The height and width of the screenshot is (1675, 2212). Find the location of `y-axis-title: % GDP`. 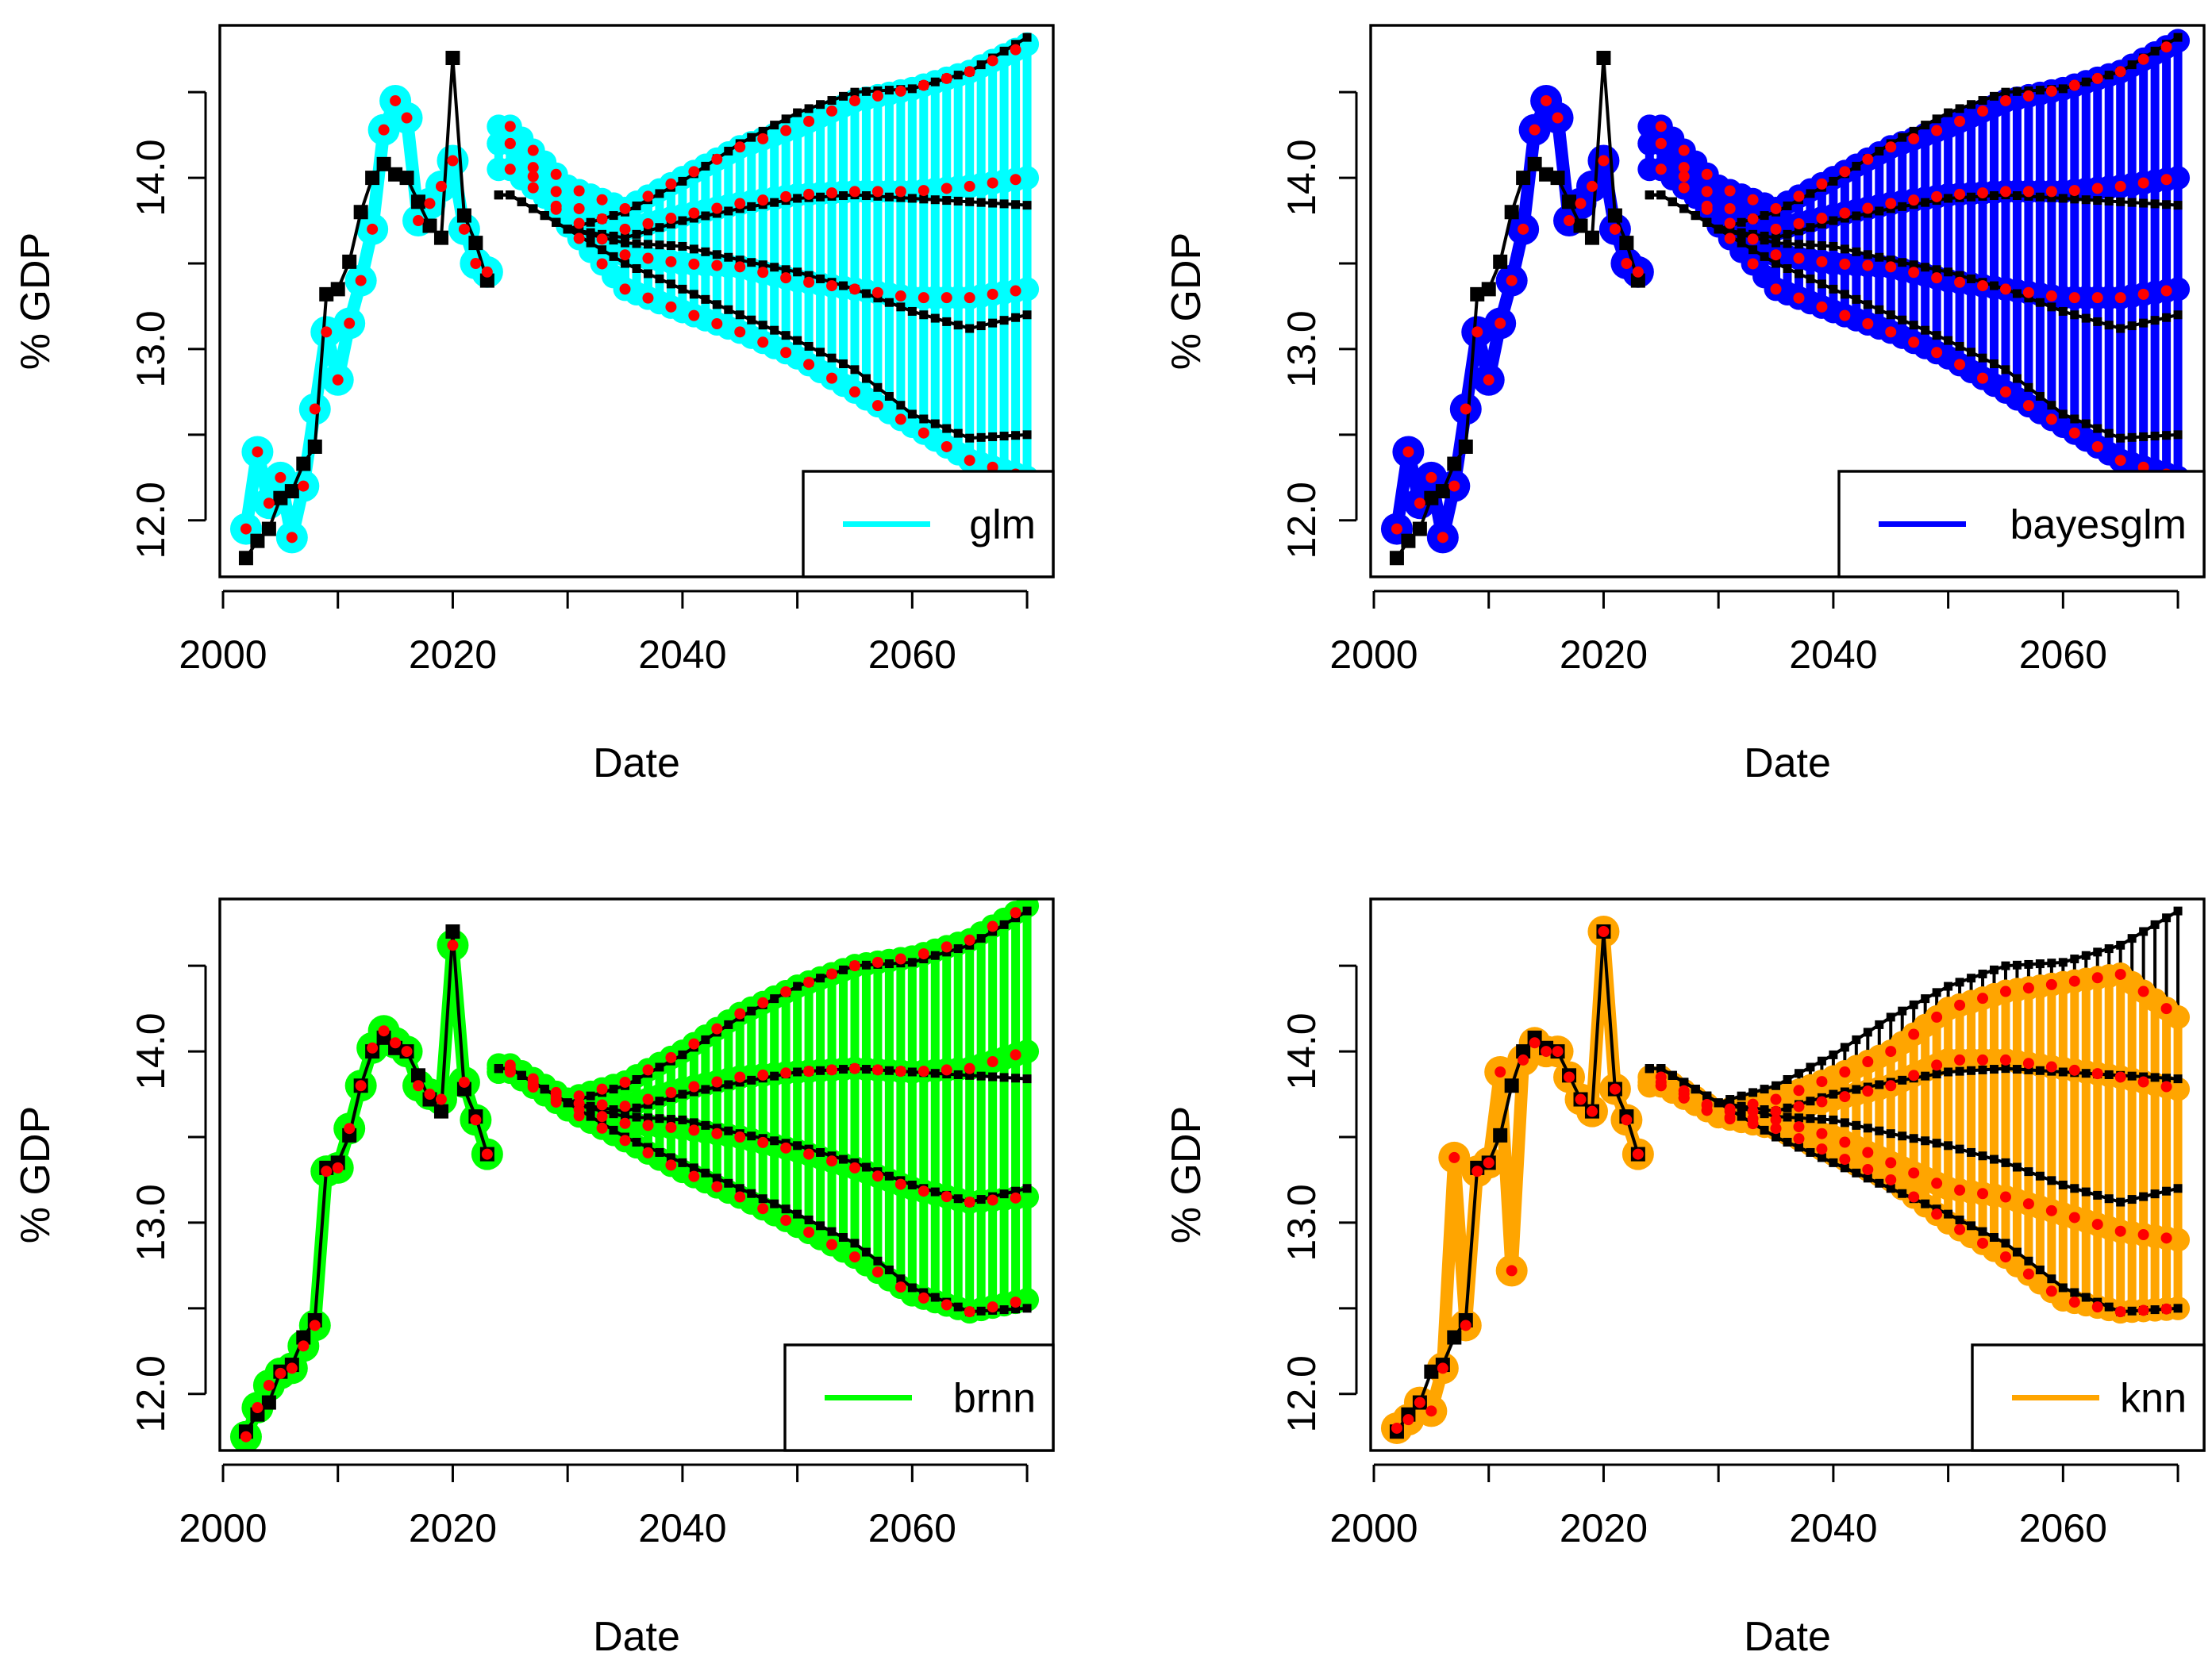

y-axis-title: % GDP is located at coordinates (36, 301).